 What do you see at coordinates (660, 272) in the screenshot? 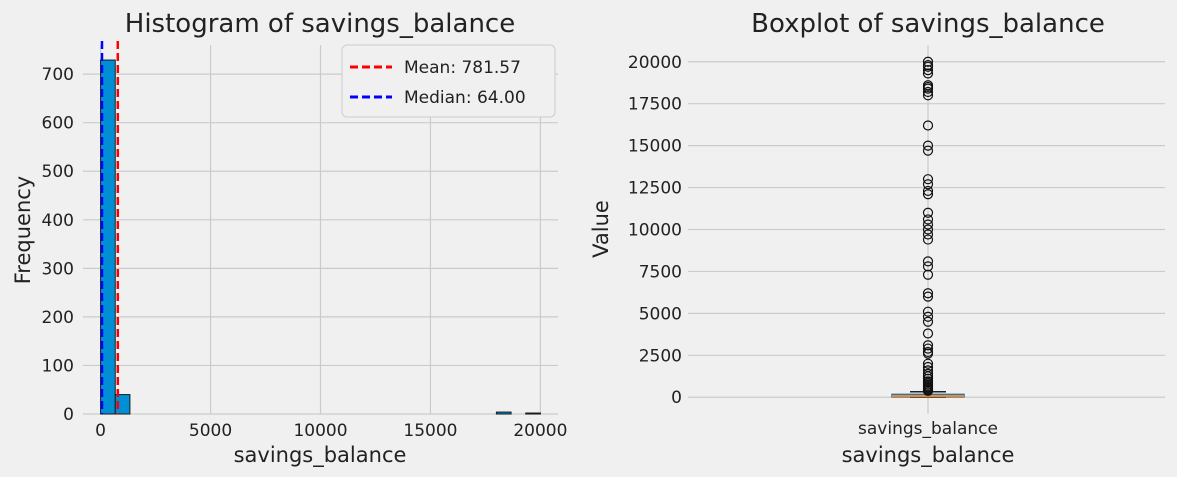
I see `boxplot-y-tick-label: 7500` at bounding box center [660, 272].